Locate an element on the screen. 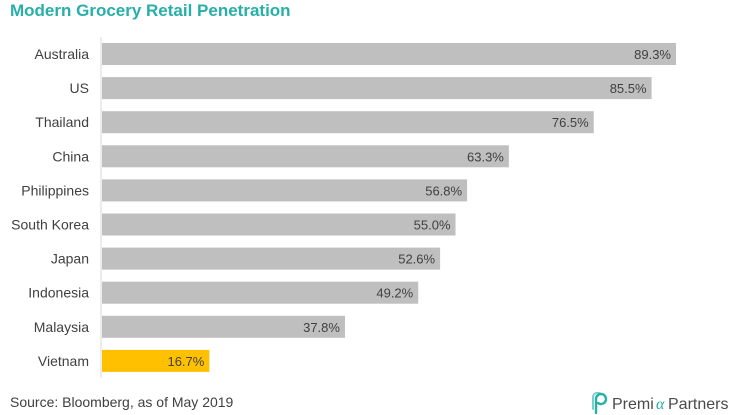 The width and height of the screenshot is (750, 415). bar-thailand is located at coordinates (348, 122).